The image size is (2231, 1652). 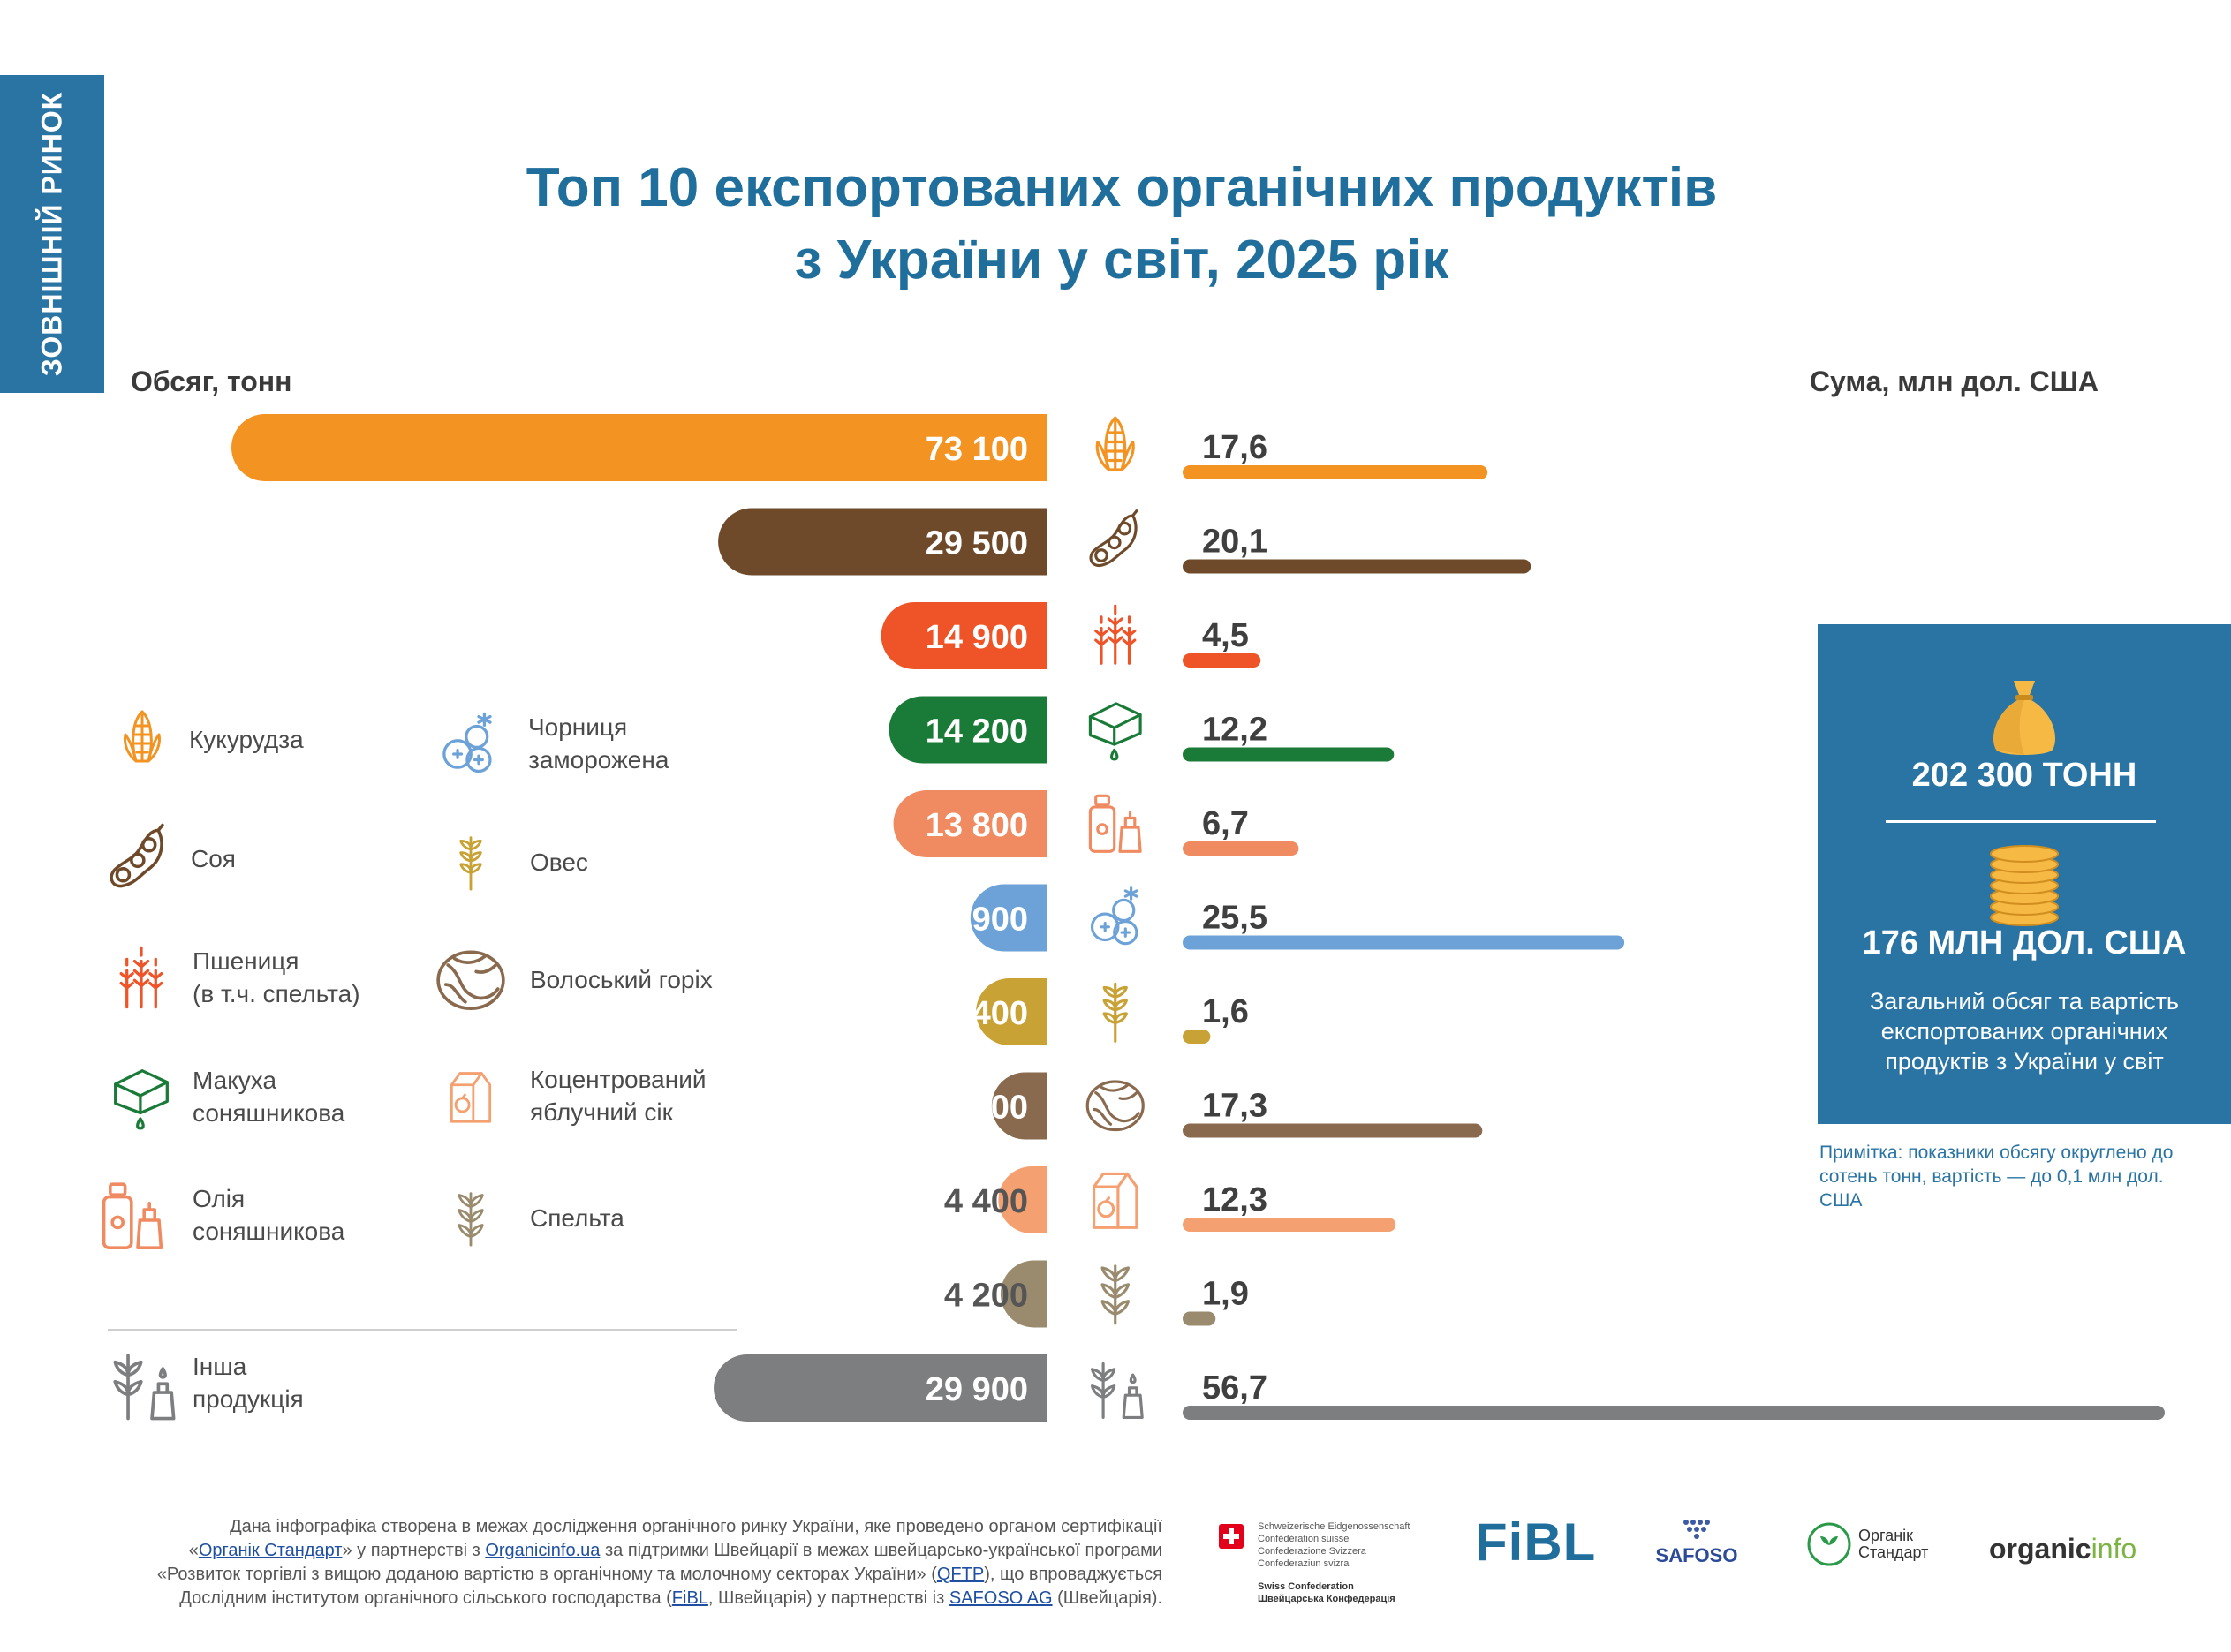 I want to click on legend-item-juice: Коцентрований яблучний сік, so click(x=601, y=1095).